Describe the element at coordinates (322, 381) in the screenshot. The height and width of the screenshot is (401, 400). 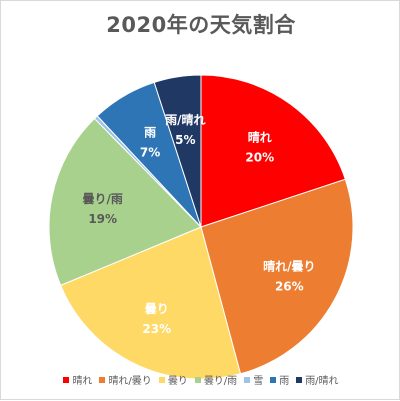
I see `legend-label: 雨/晴れ` at that location.